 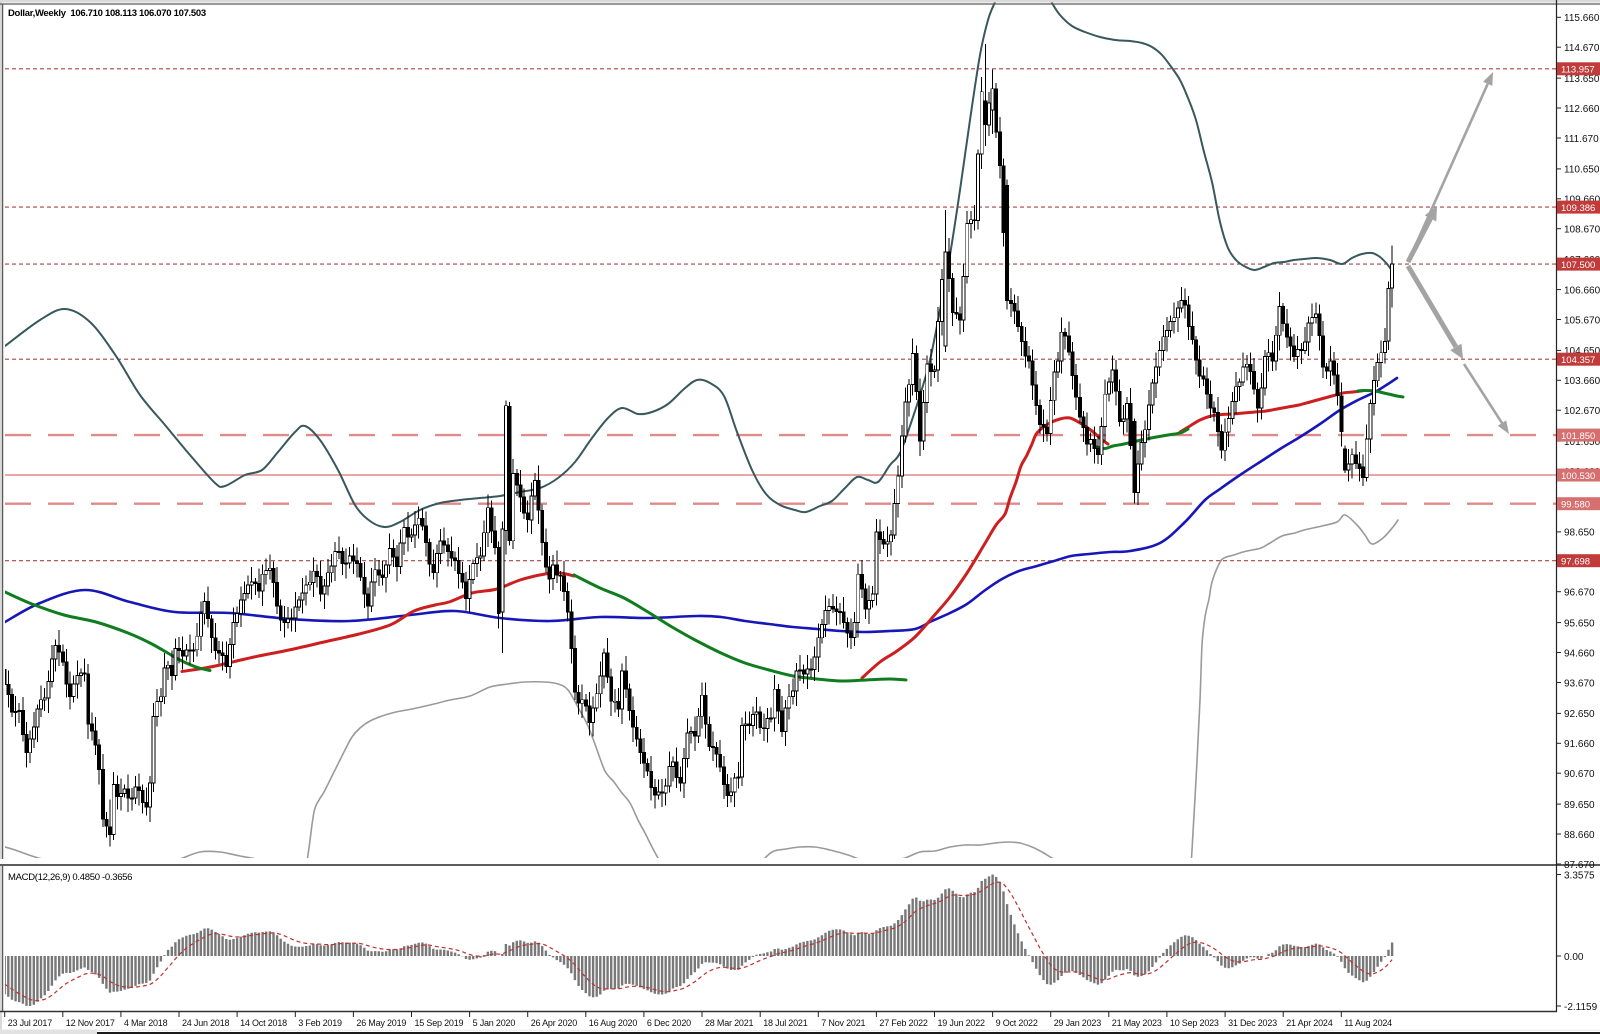 What do you see at coordinates (669, 1023) in the screenshot?
I see `svg-text: 6 Dec 2020` at bounding box center [669, 1023].